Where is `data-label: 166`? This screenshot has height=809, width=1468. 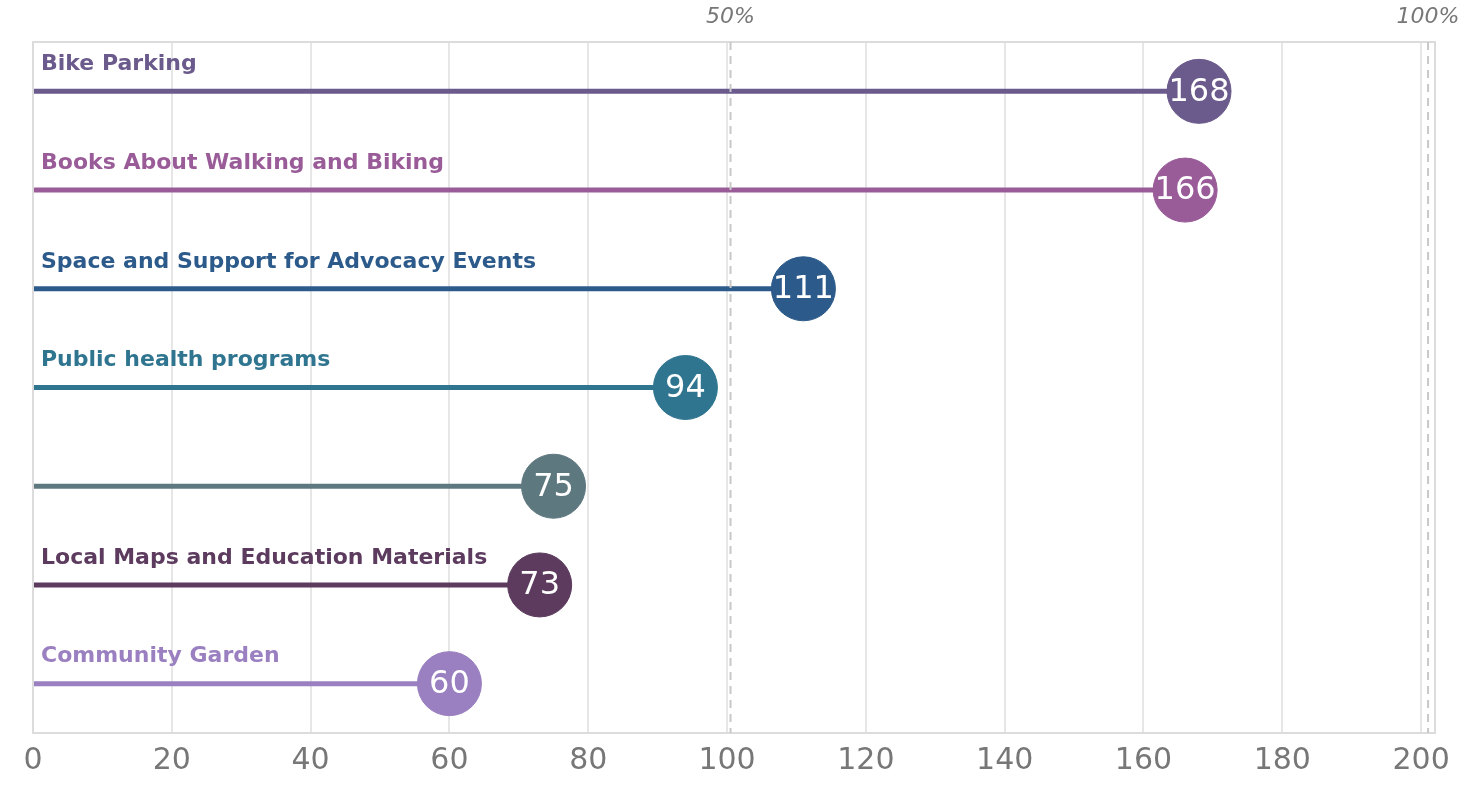 data-label: 166 is located at coordinates (1185, 188).